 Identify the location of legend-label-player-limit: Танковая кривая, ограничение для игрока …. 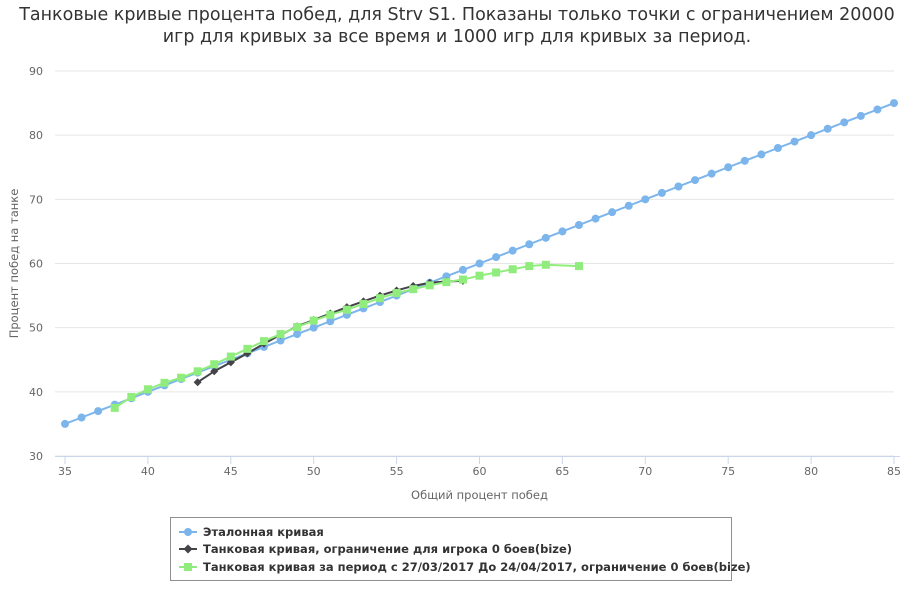
(388, 549).